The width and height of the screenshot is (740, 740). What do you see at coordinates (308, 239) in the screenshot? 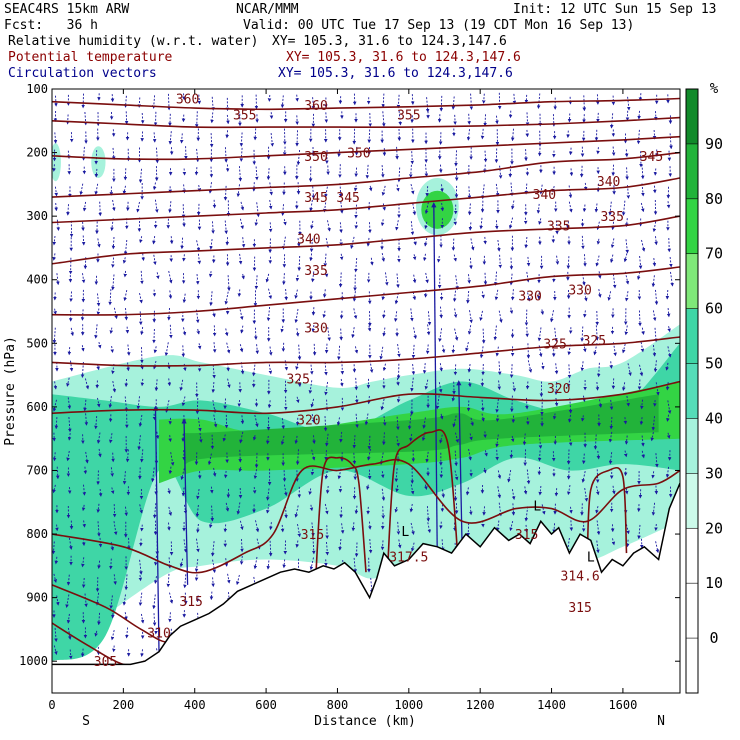
I see `theta-label-11: 340` at bounding box center [308, 239].